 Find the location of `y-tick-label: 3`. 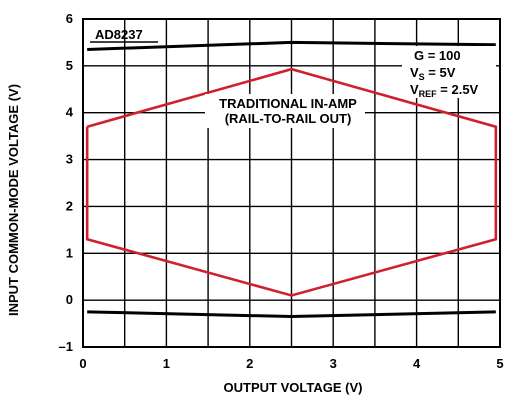

y-tick-label: 3 is located at coordinates (69, 159).